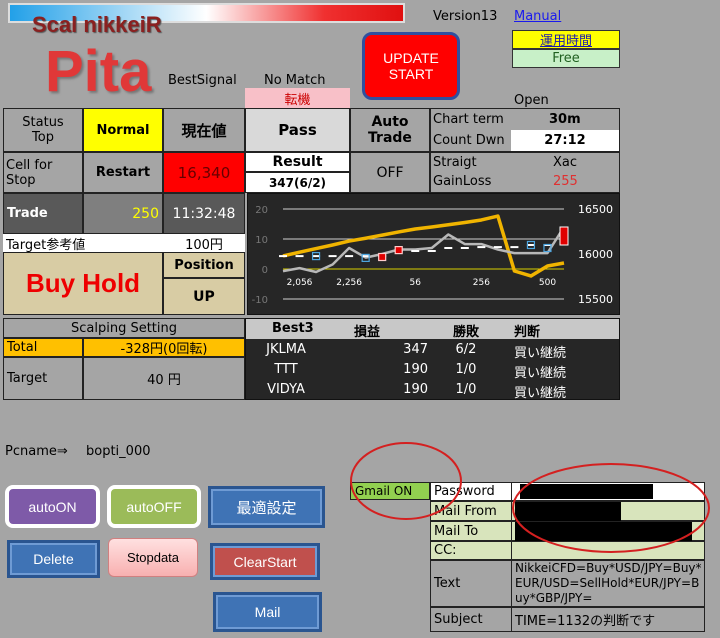  Describe the element at coordinates (123, 172) in the screenshot. I see `restart-value: Restart` at that location.